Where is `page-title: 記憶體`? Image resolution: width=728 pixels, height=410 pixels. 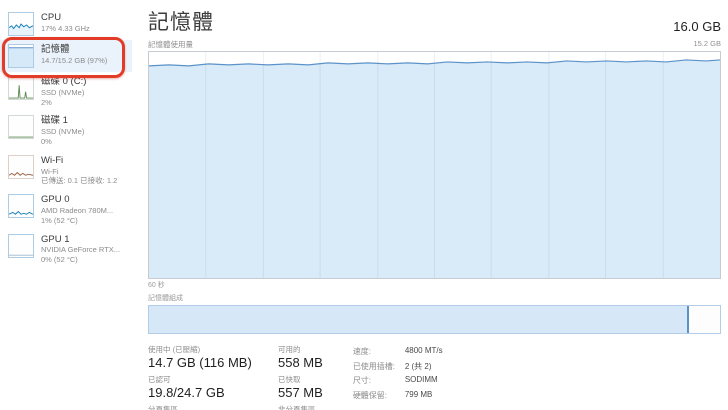 page-title: 記憶體 is located at coordinates (181, 22).